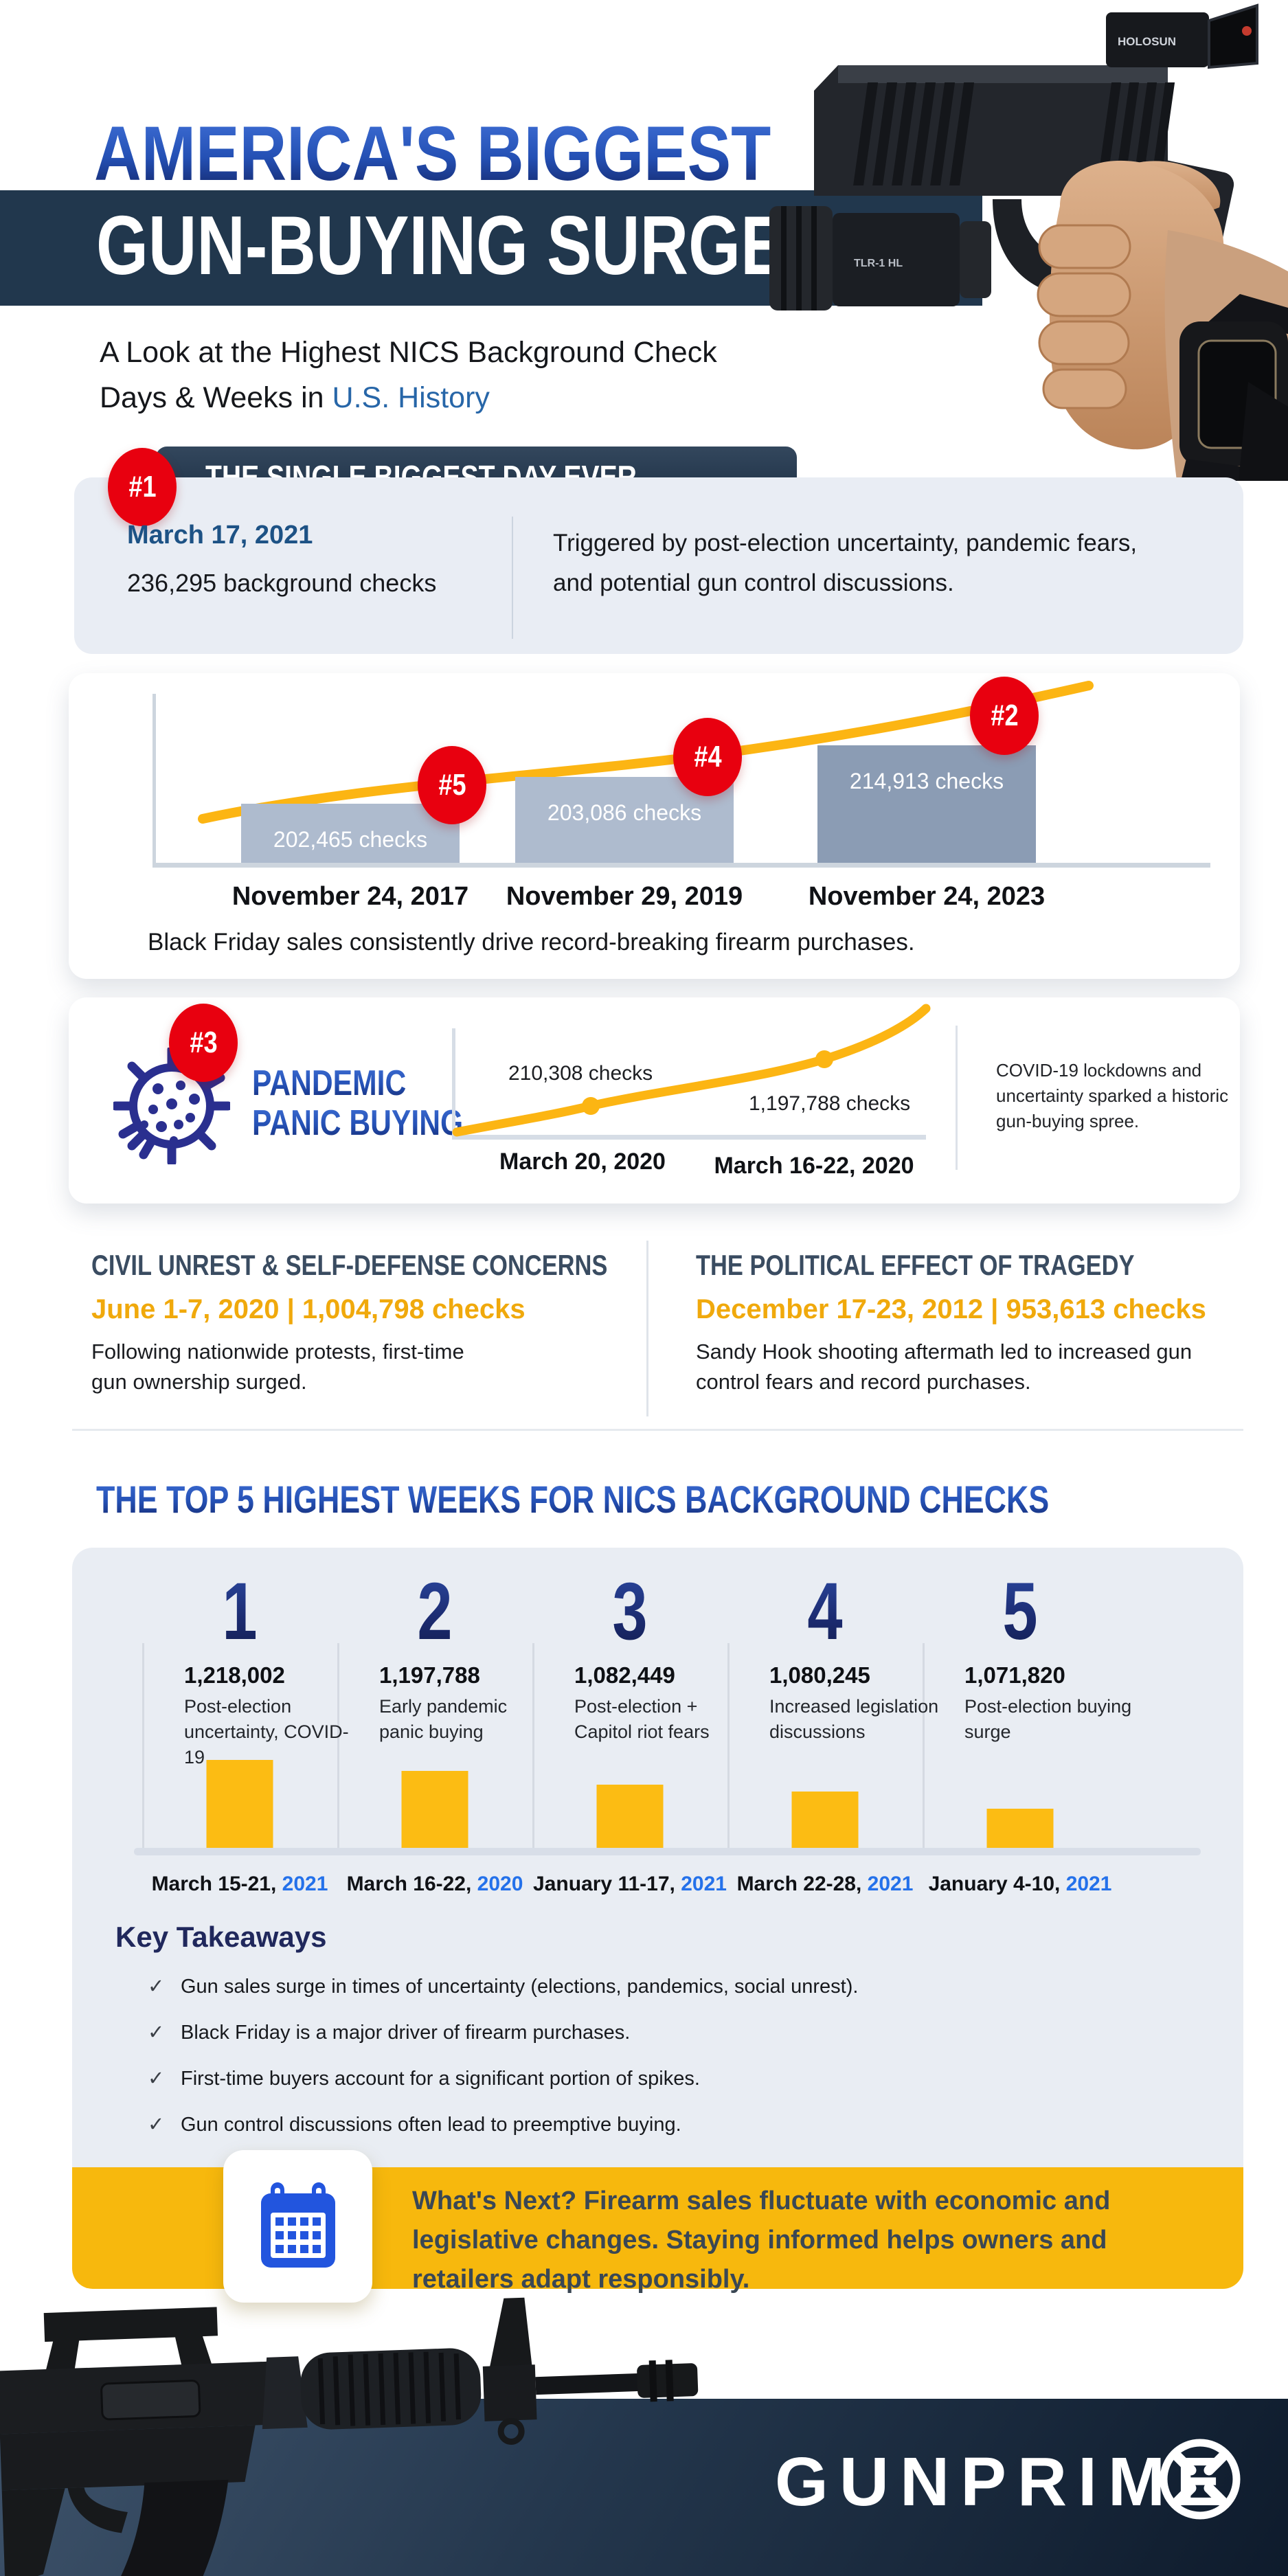 The height and width of the screenshot is (2576, 1288). I want to click on column-divider, so click(647, 1328).